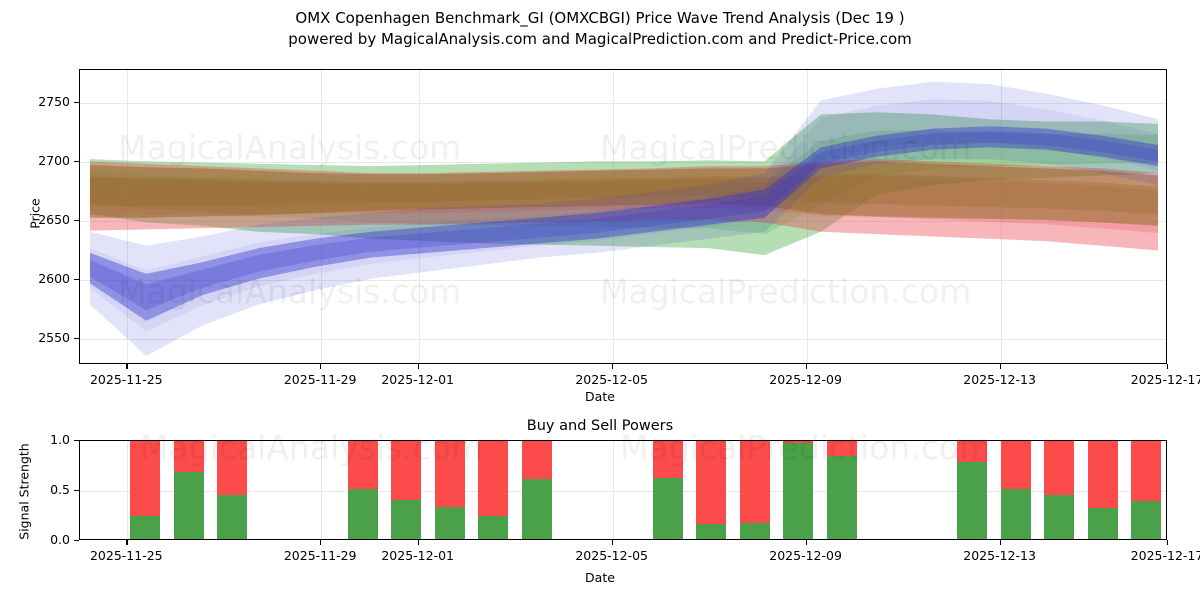  What do you see at coordinates (1165, 555) in the screenshot?
I see `x-tick-label: 2025-12-17` at bounding box center [1165, 555].